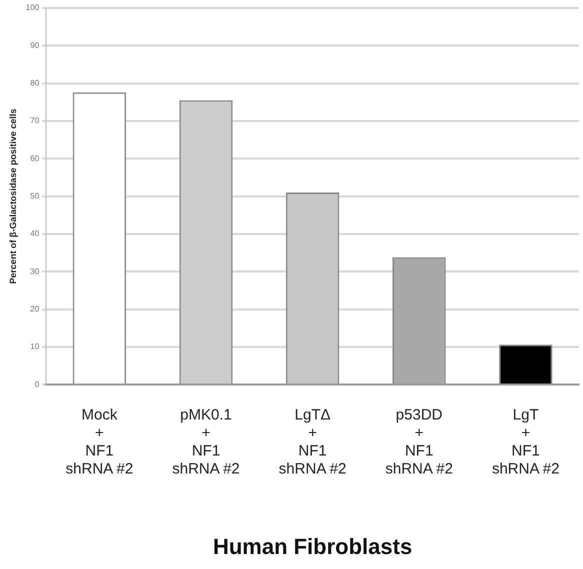 The height and width of the screenshot is (569, 583). Describe the element at coordinates (35, 158) in the screenshot. I see `y-tick-label: 60` at that location.